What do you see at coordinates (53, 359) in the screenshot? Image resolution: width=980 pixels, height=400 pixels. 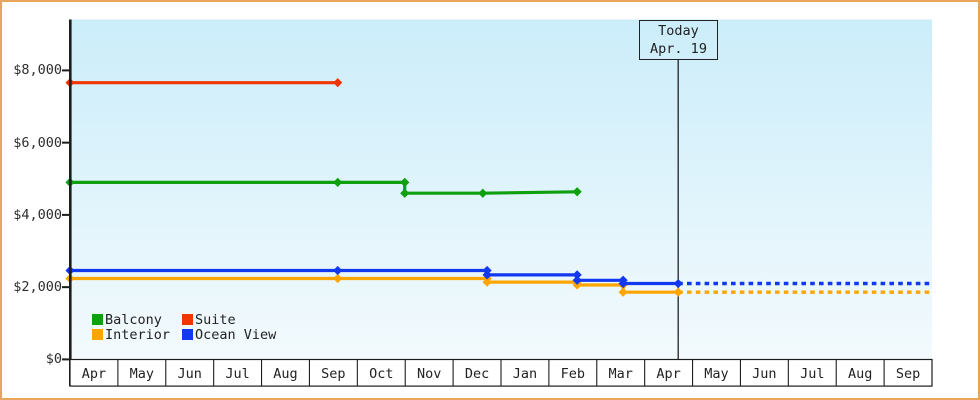 I see `y-tick-label: $0` at bounding box center [53, 359].